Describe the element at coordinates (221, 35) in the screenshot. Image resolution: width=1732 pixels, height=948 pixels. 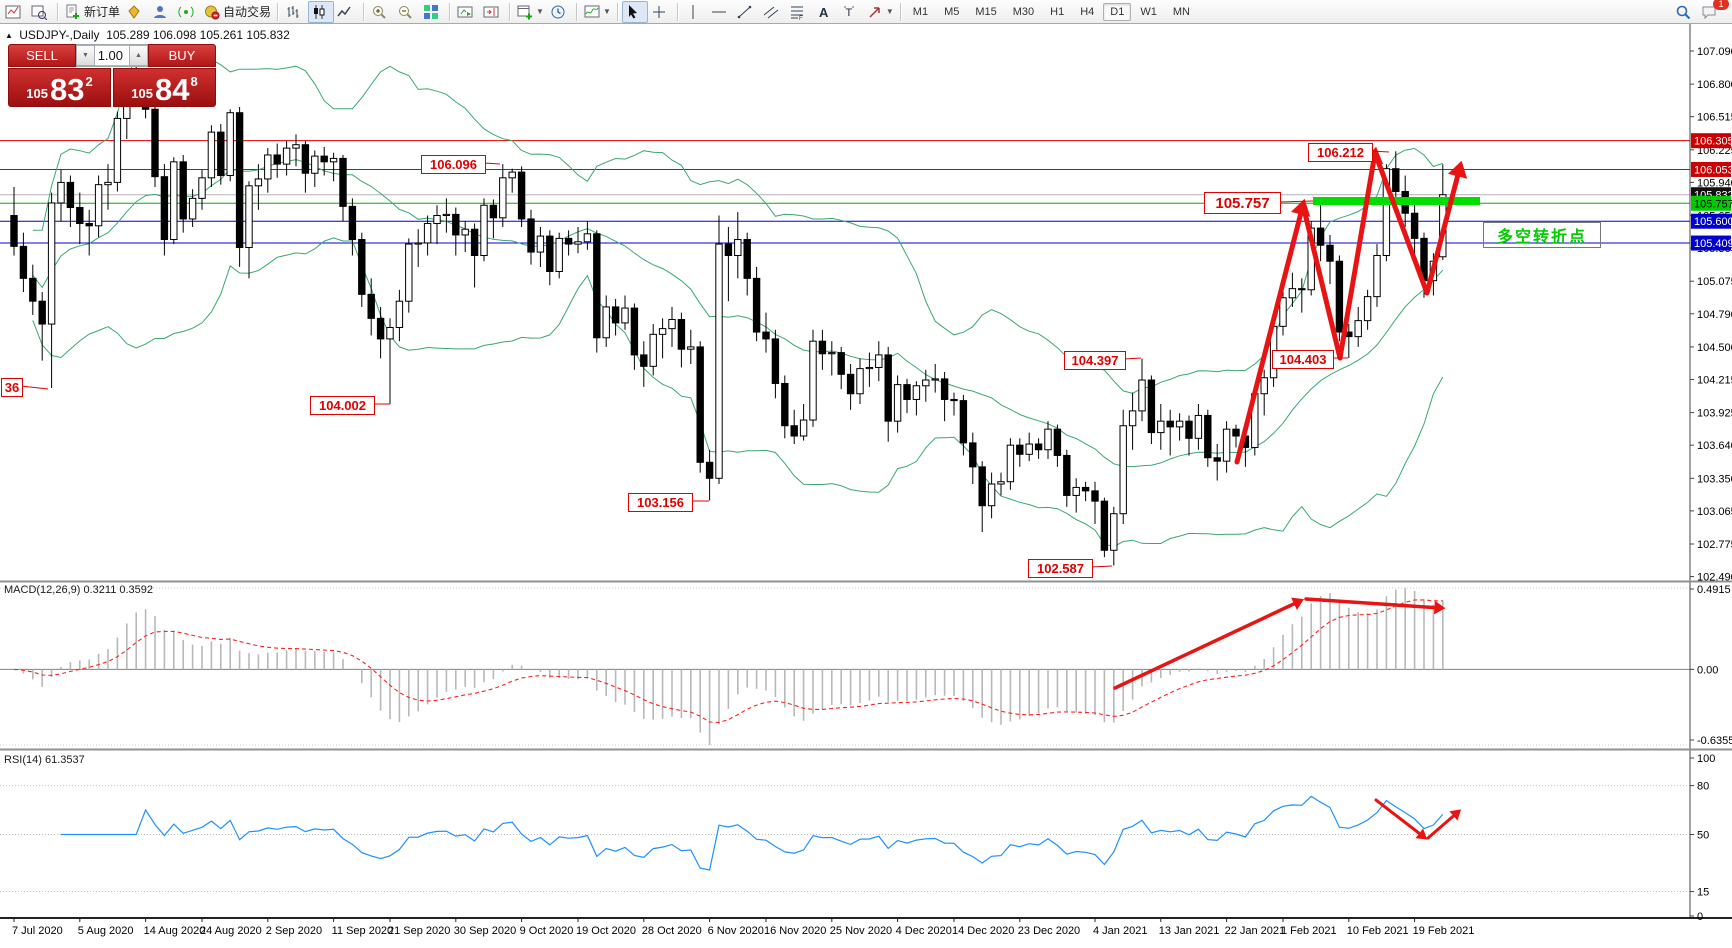
I see `low-value: 105.261` at that location.